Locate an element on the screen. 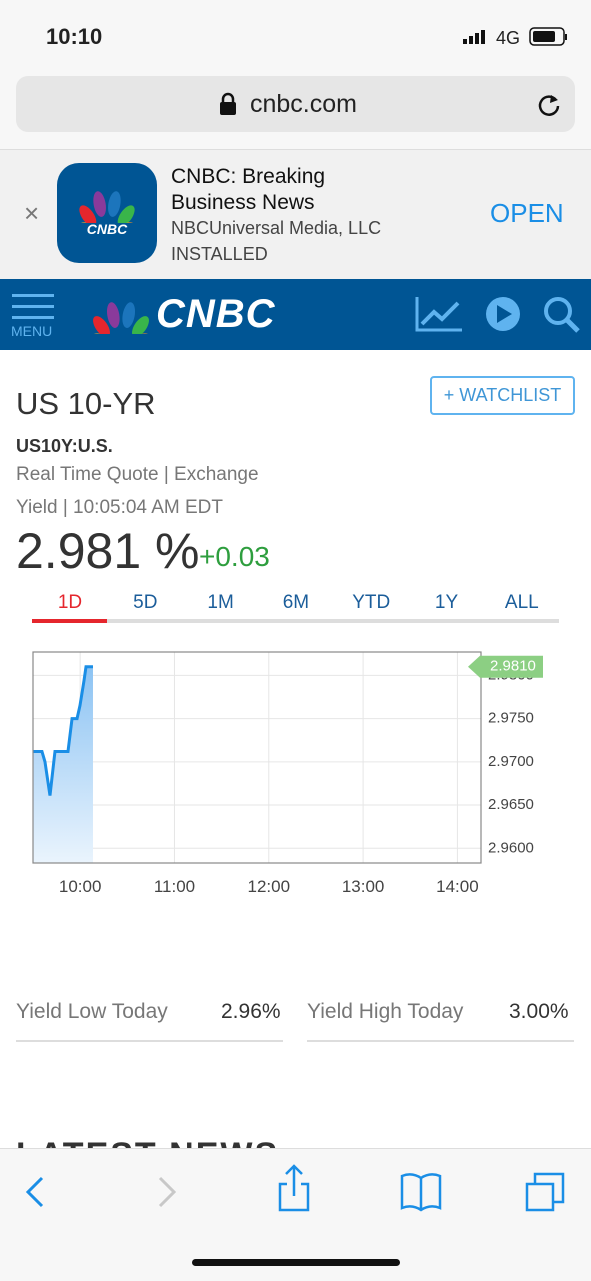 This screenshot has width=591, height=1281. toolbar-icons is located at coordinates (295, 1215).